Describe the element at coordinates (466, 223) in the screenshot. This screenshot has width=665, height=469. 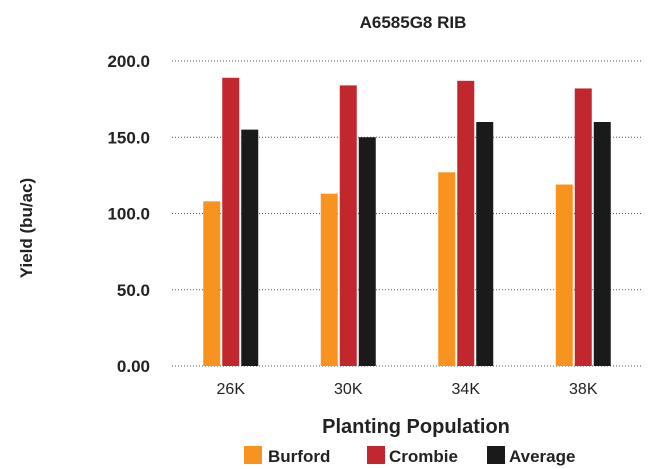
I see `bar-crombie-34k` at that location.